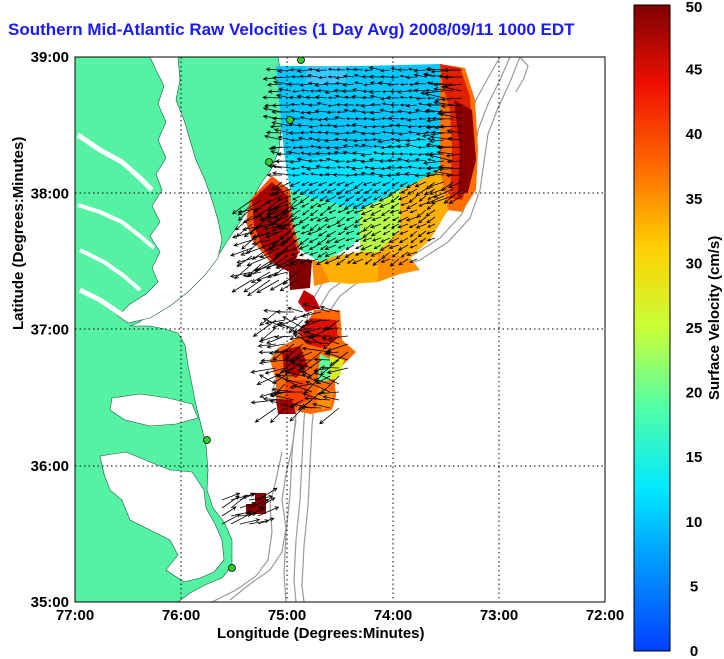  Describe the element at coordinates (50, 330) in the screenshot. I see `y-tick-label: 37:00` at that location.